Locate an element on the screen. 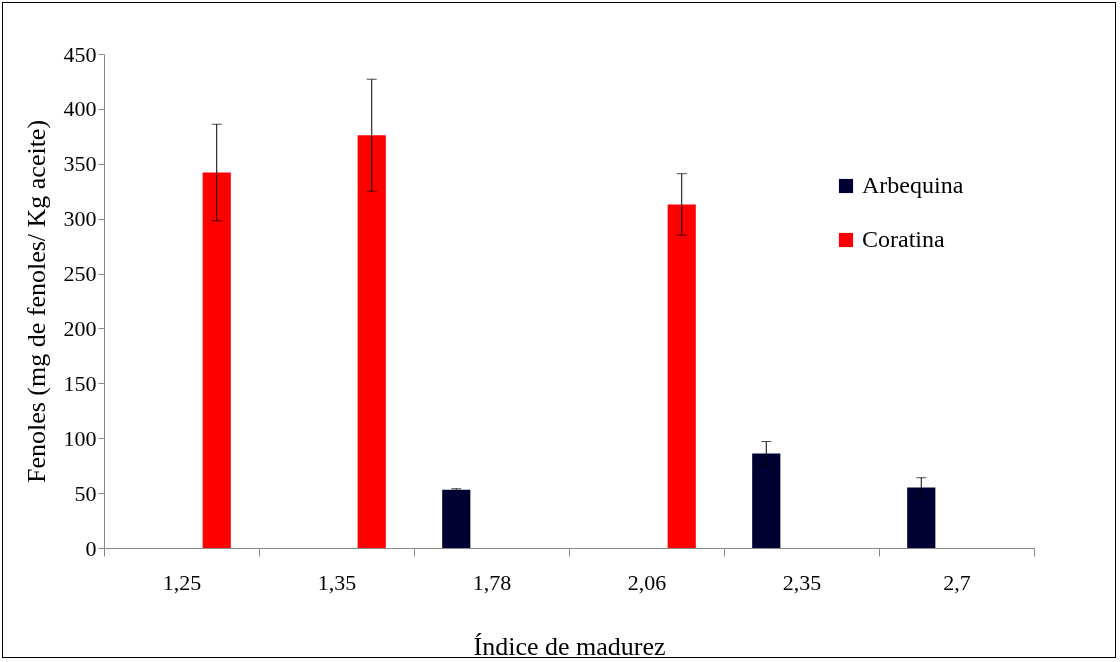  y-tick-label: 50 is located at coordinates (85, 493).